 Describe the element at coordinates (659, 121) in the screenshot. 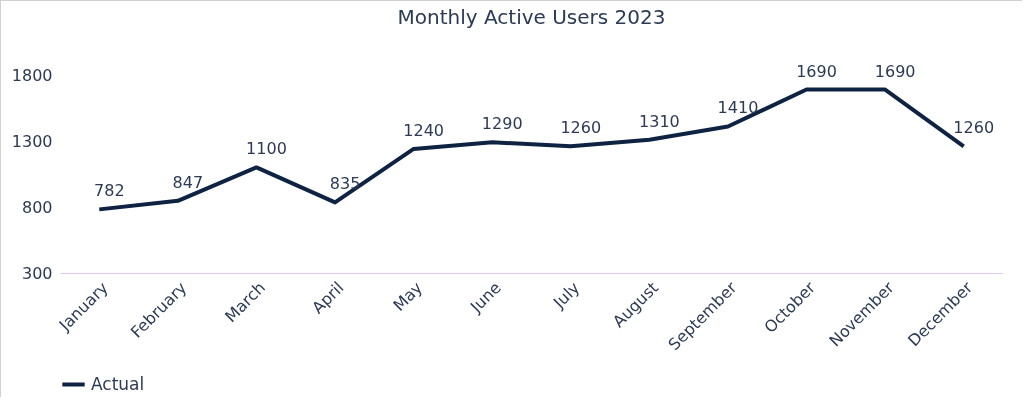

I see `data-label: 1310` at that location.